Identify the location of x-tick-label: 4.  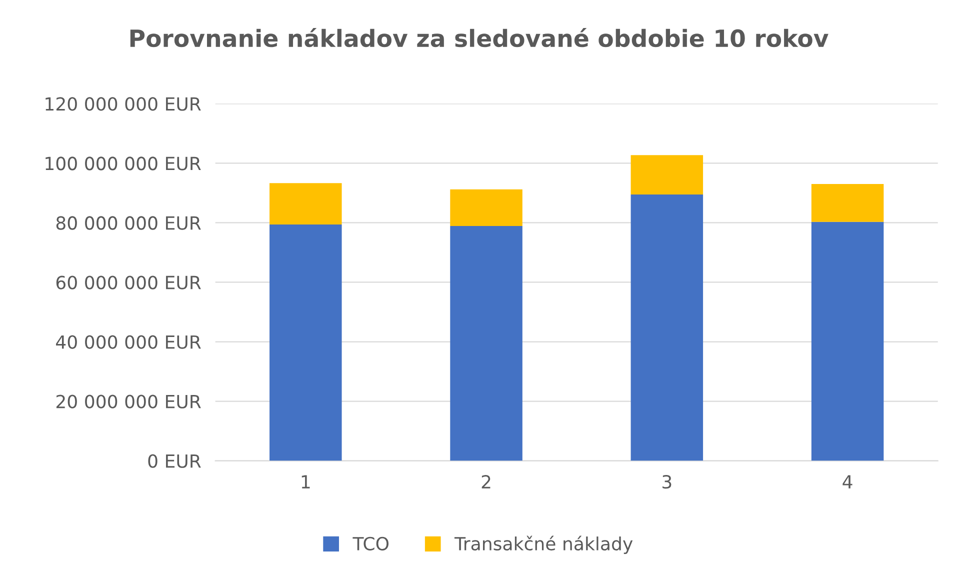
(847, 481).